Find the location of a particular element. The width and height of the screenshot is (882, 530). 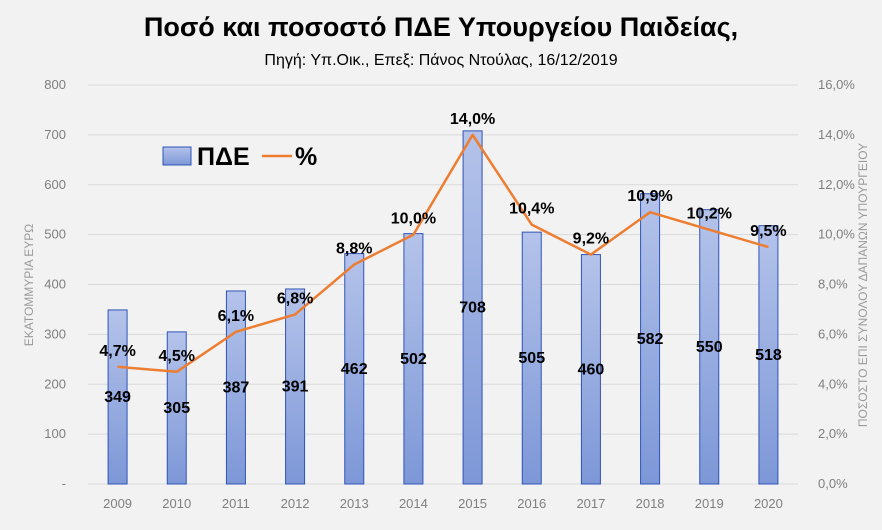

bar-value-label: 305 is located at coordinates (176, 408).